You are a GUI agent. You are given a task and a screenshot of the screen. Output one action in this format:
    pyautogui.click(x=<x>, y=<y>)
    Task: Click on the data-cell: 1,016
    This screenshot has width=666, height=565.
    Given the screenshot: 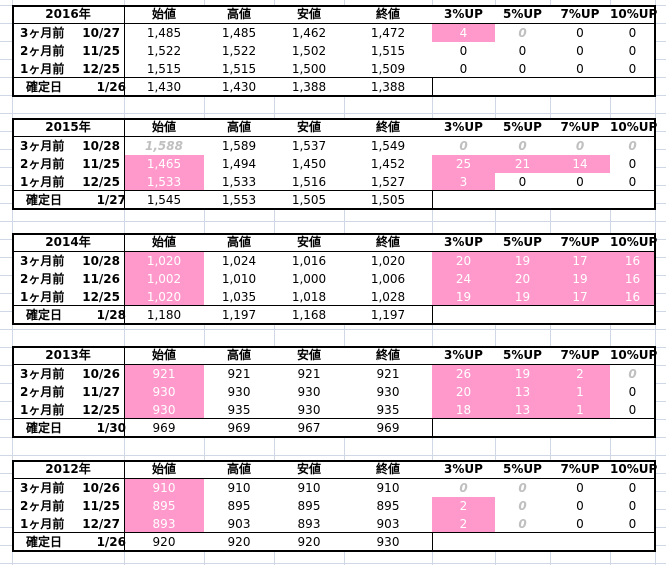 What is the action you would take?
    pyautogui.click(x=309, y=261)
    